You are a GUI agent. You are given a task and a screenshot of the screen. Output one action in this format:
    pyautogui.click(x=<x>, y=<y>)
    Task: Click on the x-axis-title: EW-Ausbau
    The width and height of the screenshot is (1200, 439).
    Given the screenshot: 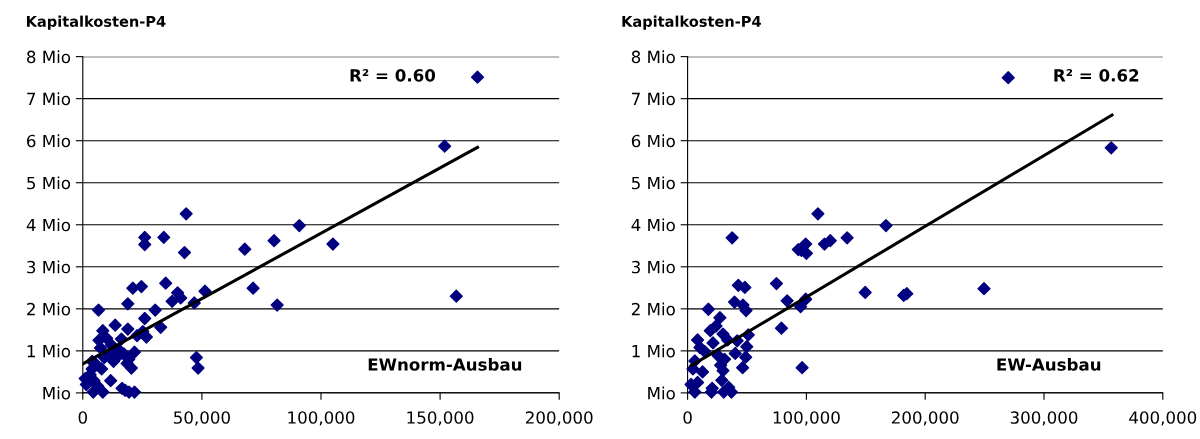 What is the action you would take?
    pyautogui.click(x=1049, y=364)
    